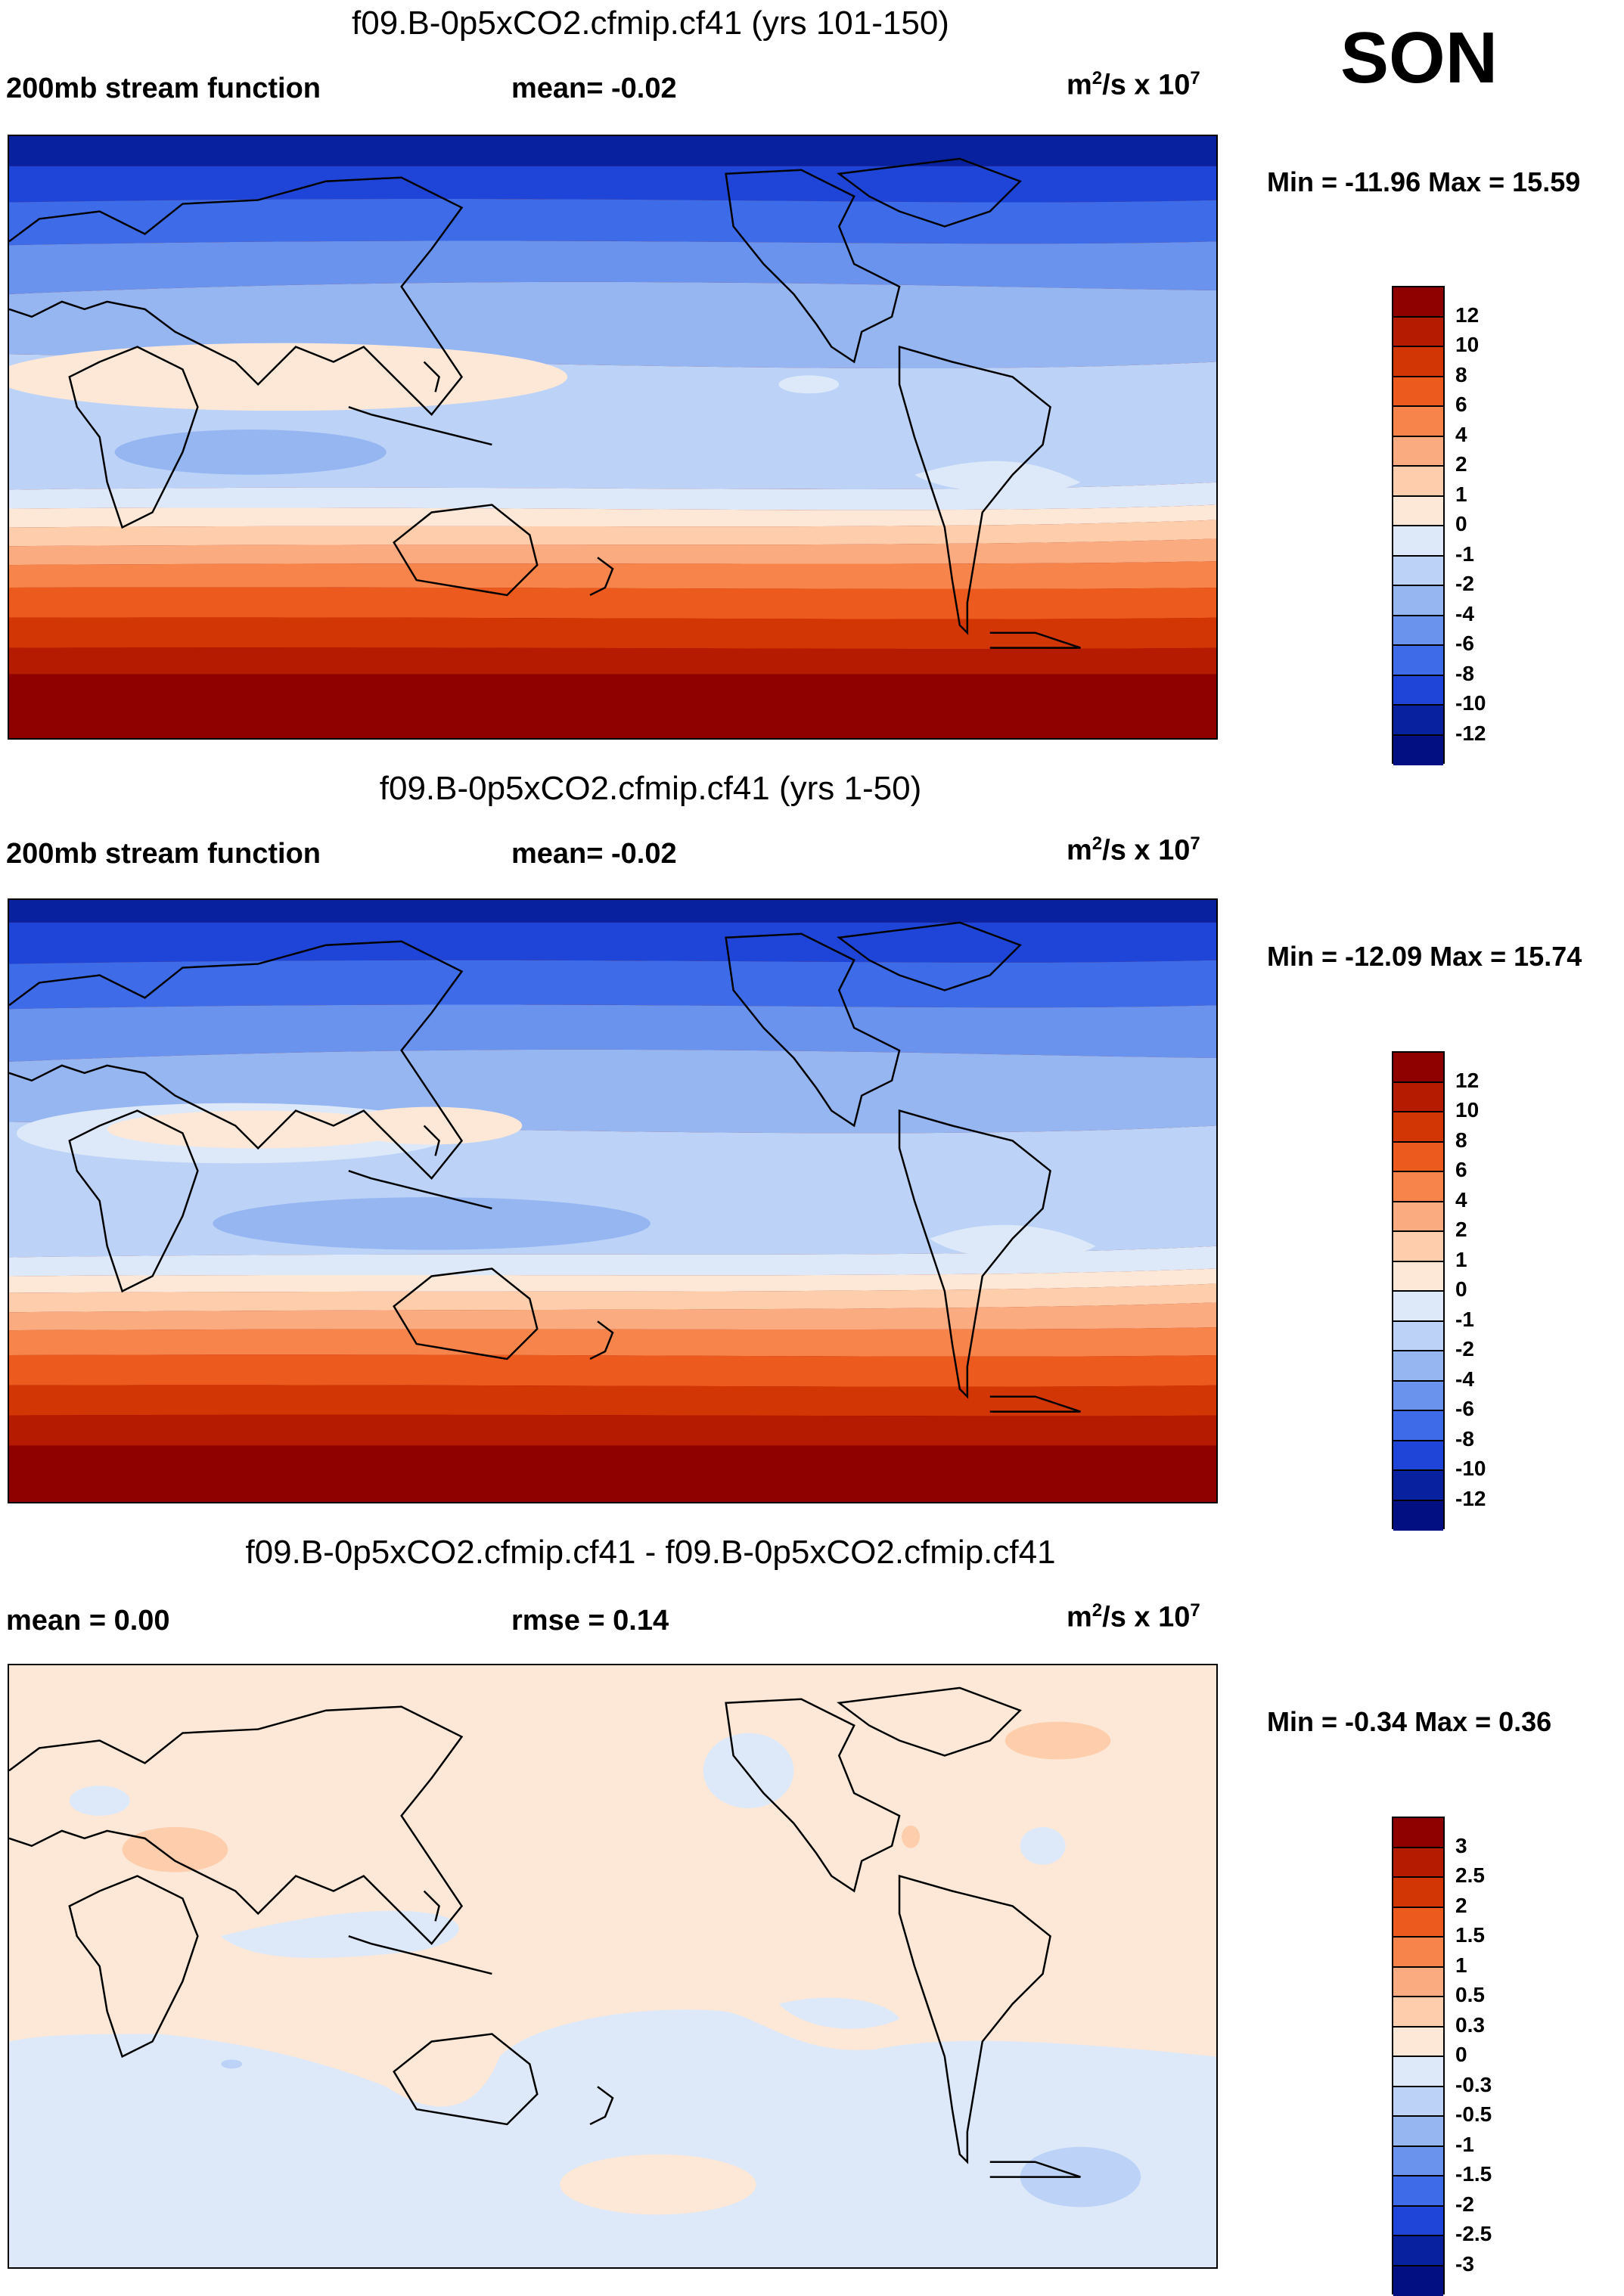 Image resolution: width=1624 pixels, height=2296 pixels. Describe the element at coordinates (1470, 2025) in the screenshot. I see `colorbar-tick-label: 0.3` at that location.